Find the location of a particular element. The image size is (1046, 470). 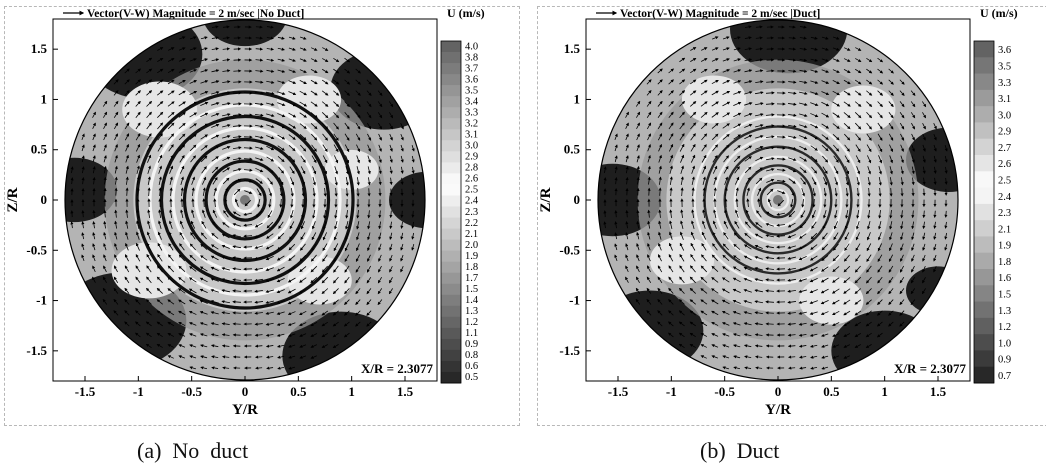

colorbar-label: 2.2 is located at coordinates (471, 223).